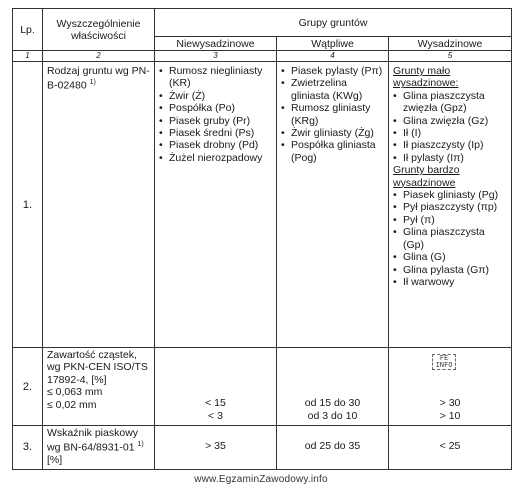 This screenshot has width=522, height=488. I want to click on property-unit: [%], so click(55, 460).